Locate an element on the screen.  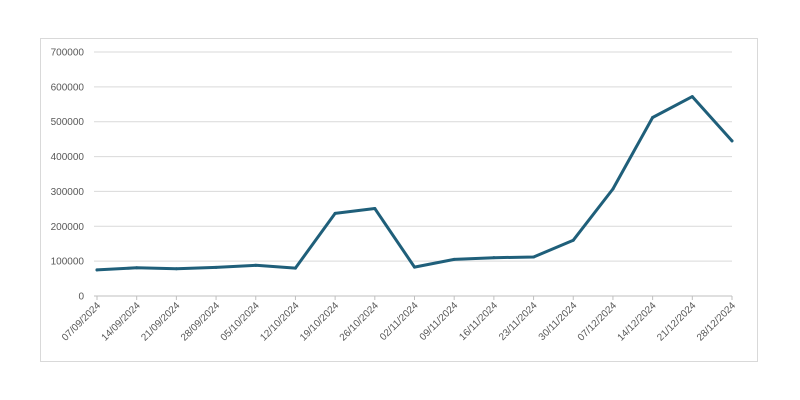
x-tick-label-5: 12/10/2024 is located at coordinates (279, 321).